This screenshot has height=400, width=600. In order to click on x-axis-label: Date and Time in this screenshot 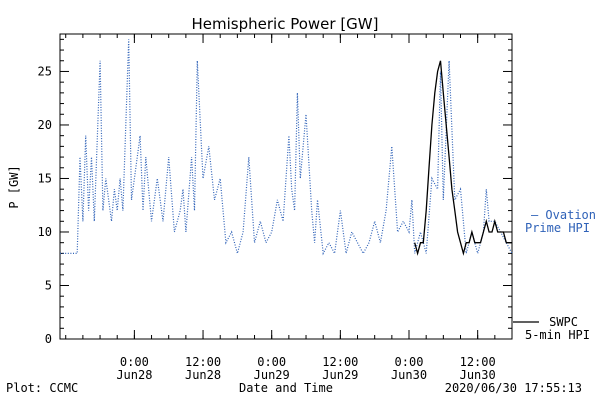, I will do `click(286, 388)`.